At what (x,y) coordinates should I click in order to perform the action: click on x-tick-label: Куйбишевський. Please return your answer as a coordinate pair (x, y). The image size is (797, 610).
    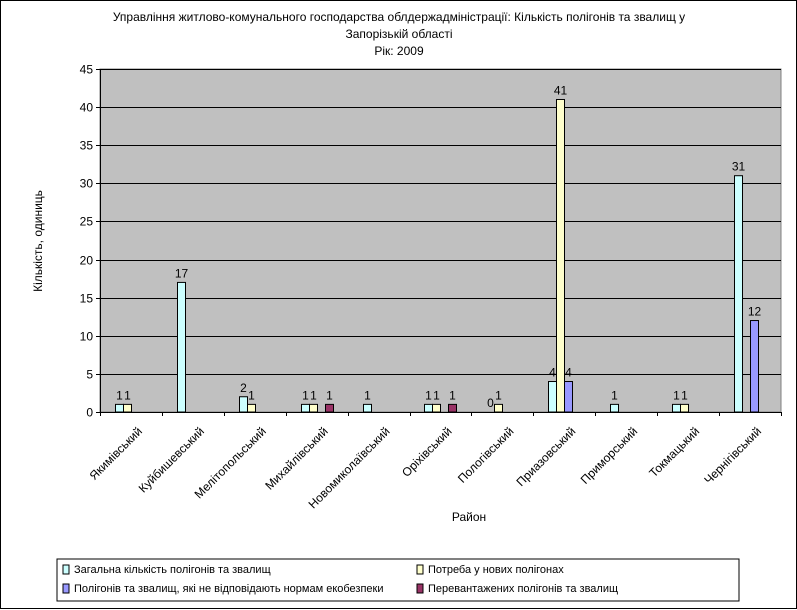
    Looking at the image, I should click on (171, 459).